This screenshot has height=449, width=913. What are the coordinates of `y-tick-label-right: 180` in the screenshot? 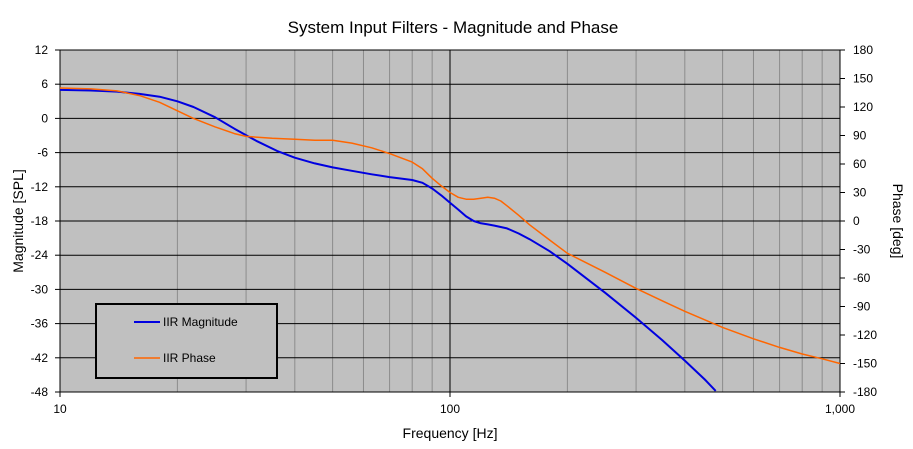 It's located at (863, 50).